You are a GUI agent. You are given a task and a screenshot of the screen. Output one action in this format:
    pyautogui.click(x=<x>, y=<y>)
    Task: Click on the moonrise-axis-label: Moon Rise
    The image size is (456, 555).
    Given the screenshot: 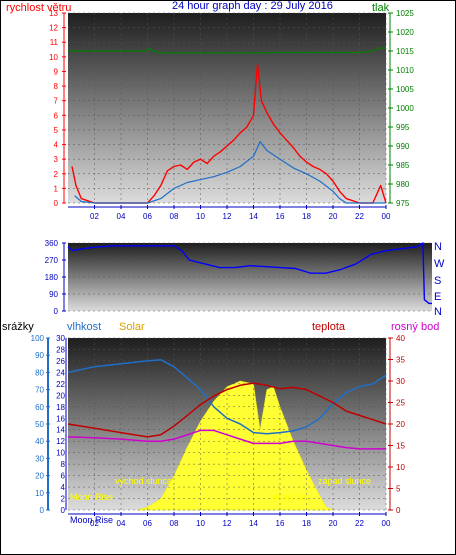 What is the action you would take?
    pyautogui.click(x=91, y=520)
    